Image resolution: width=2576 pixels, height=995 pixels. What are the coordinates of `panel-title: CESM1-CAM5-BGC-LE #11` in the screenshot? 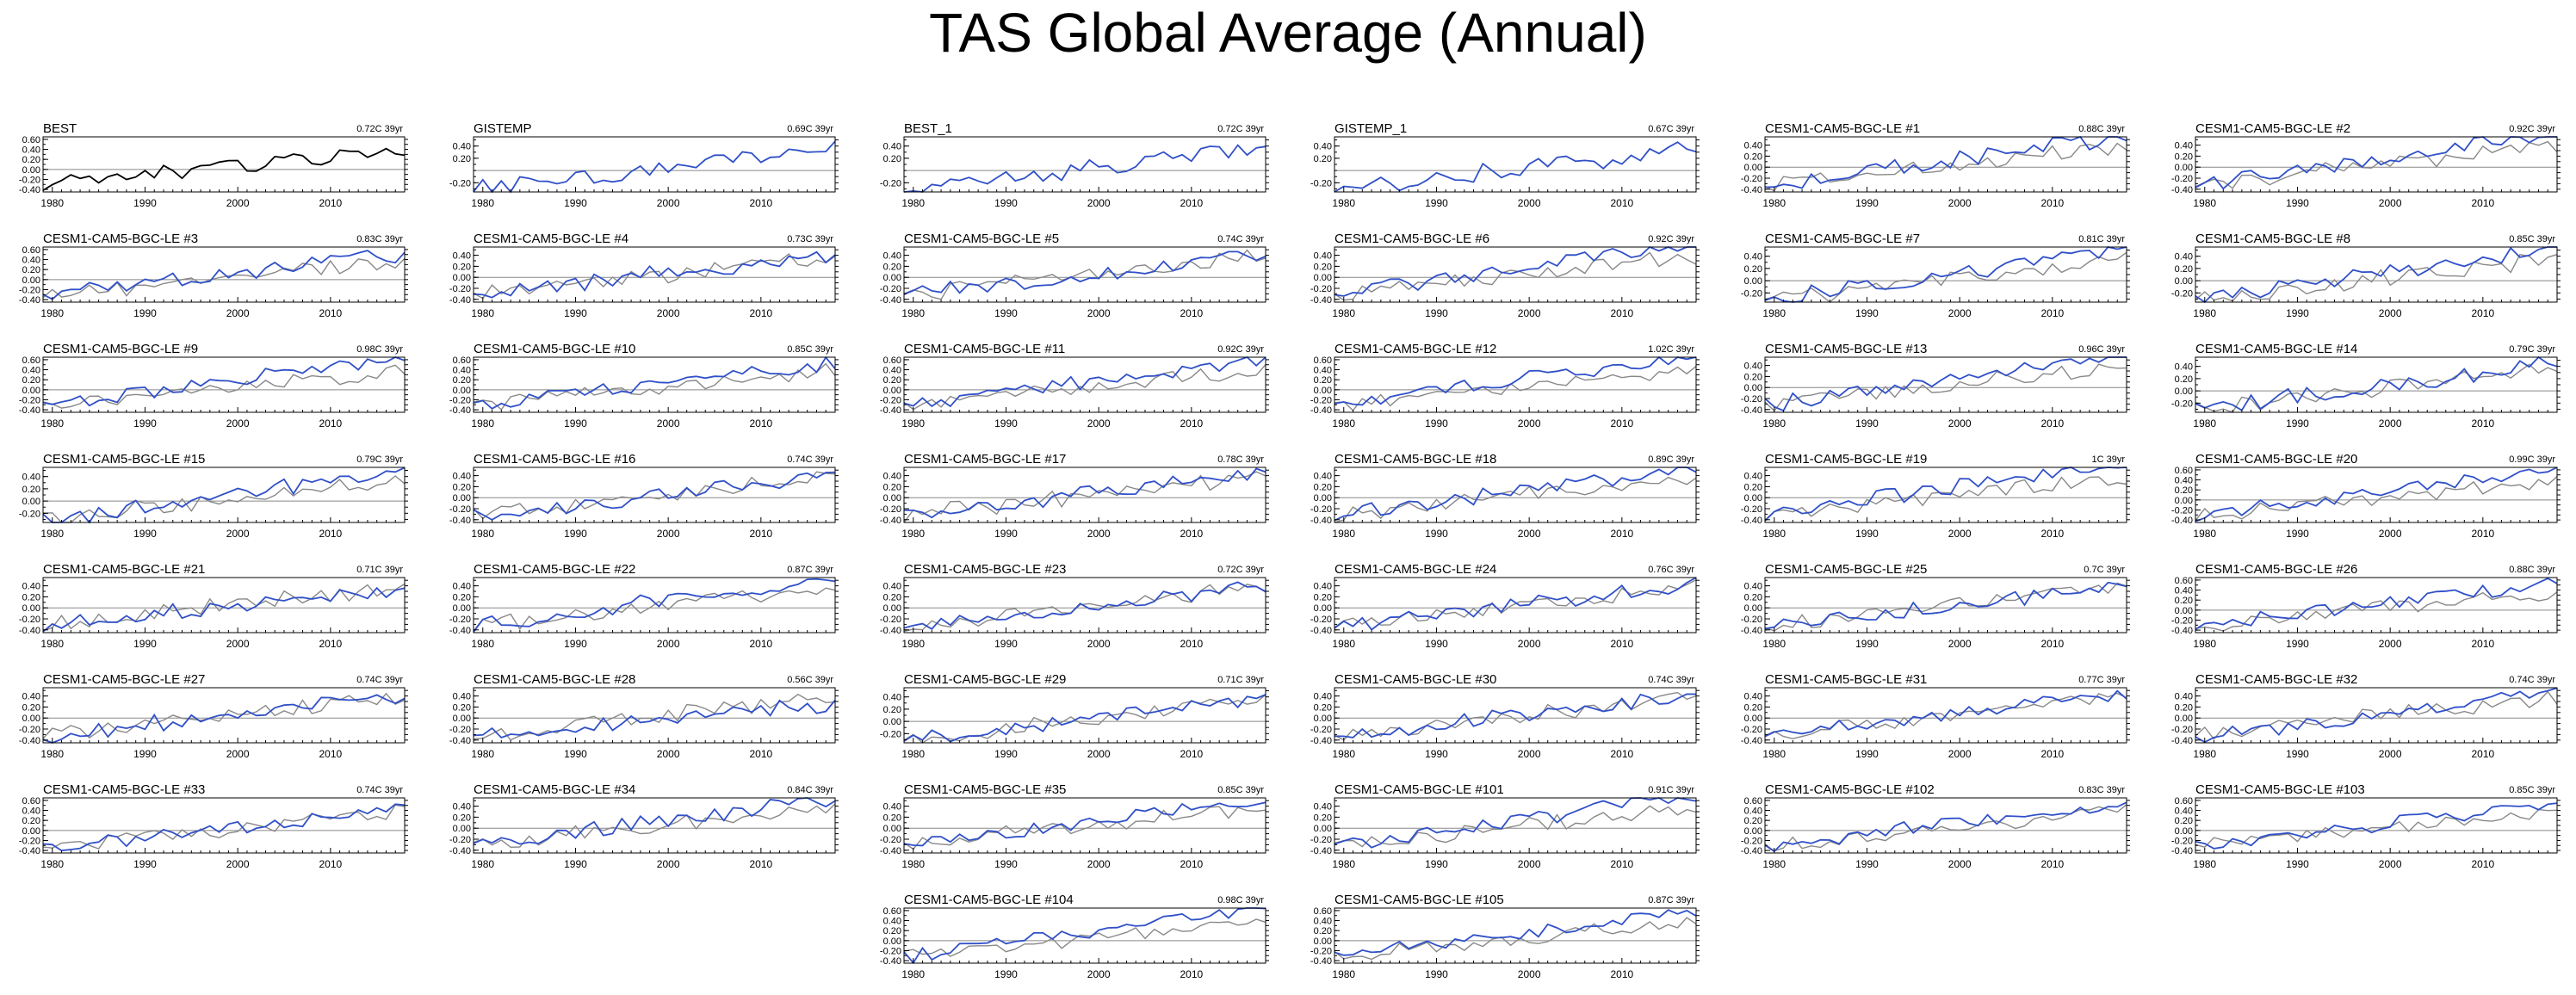 It's located at (985, 349).